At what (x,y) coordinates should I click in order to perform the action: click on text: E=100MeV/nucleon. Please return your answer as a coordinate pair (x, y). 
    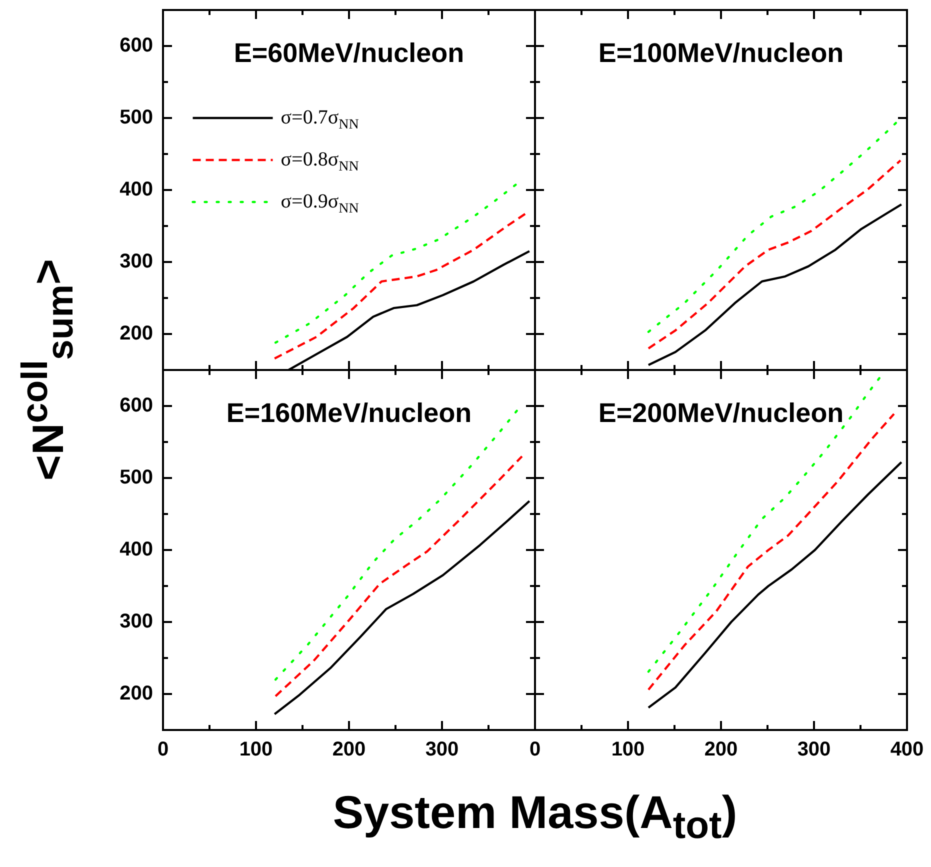
    Looking at the image, I should click on (721, 53).